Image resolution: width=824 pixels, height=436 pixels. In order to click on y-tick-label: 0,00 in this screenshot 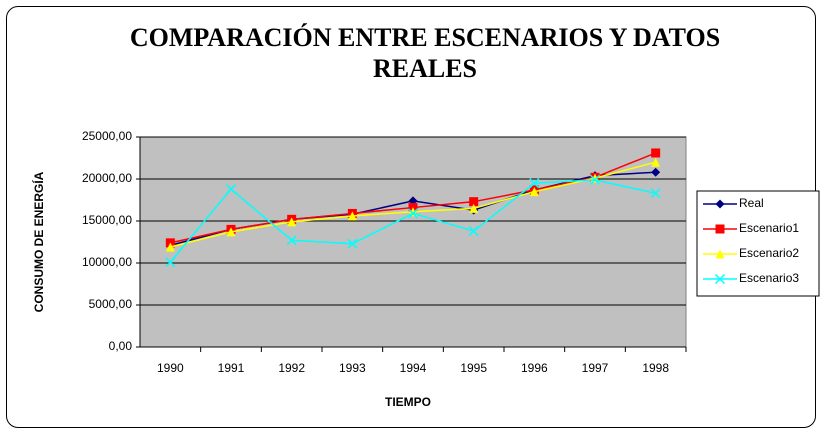, I will do `click(121, 346)`.